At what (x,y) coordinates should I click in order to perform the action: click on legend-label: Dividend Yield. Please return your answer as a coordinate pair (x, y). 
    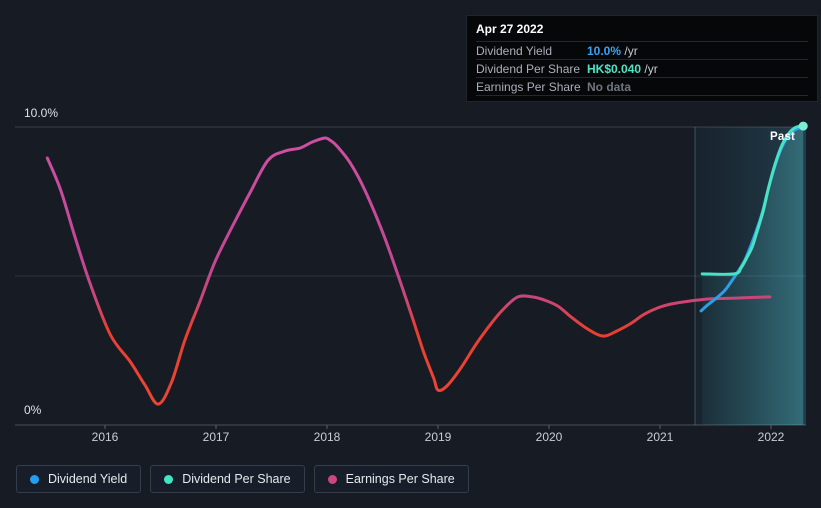
    Looking at the image, I should click on (88, 479).